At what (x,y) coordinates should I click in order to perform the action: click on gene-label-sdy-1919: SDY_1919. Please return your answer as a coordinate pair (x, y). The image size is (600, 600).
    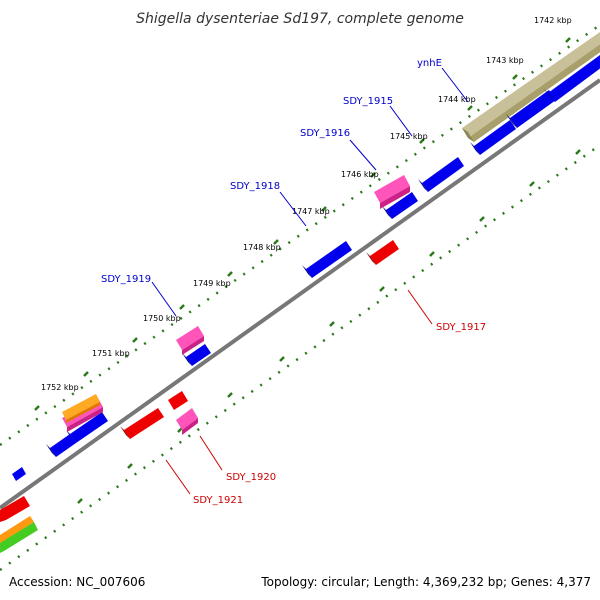
    Looking at the image, I should click on (126, 279).